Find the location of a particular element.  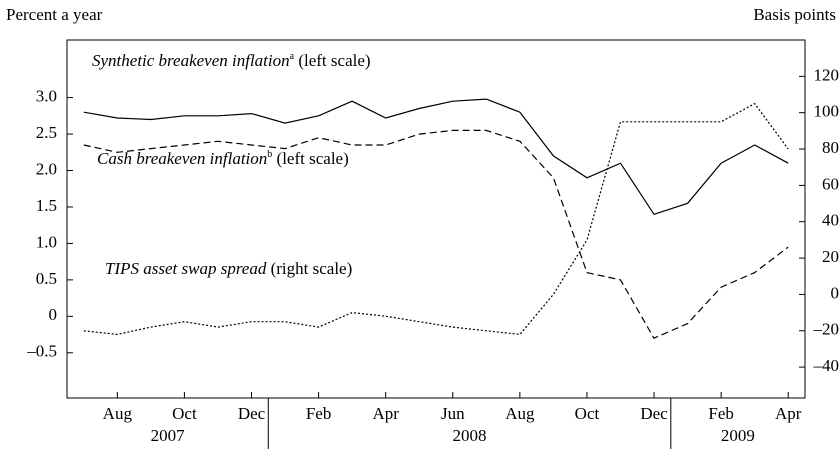

y2-tick-label: 100 is located at coordinates (827, 111).